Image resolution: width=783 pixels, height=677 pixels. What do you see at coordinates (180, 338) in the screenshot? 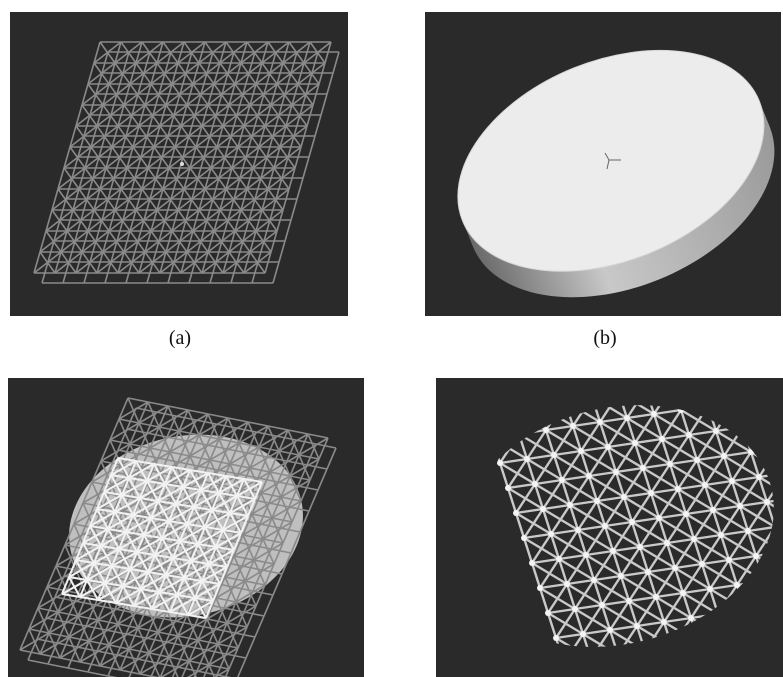
I see `caption-a: (a)` at bounding box center [180, 338].